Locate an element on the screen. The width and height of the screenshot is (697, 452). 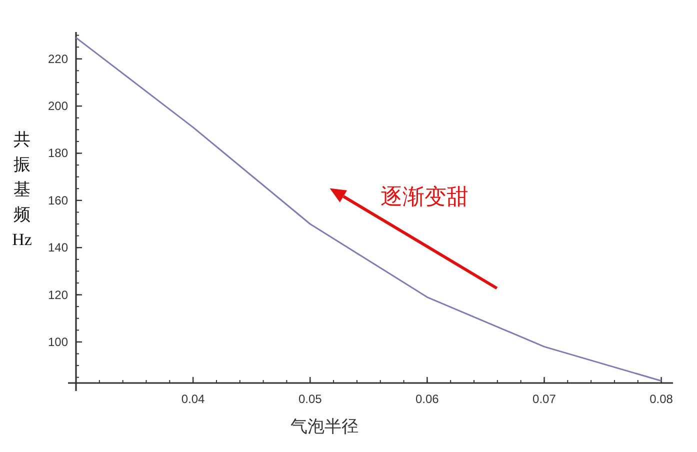
x-axis-title: 气泡半径 is located at coordinates (324, 426).